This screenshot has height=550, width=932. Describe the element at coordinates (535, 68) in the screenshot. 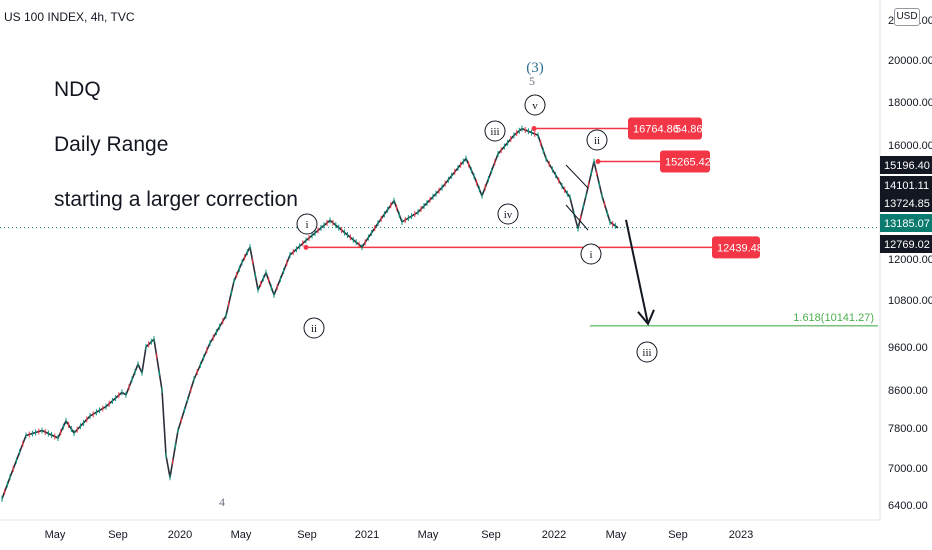

I see `wave-degree-label: (3)` at that location.